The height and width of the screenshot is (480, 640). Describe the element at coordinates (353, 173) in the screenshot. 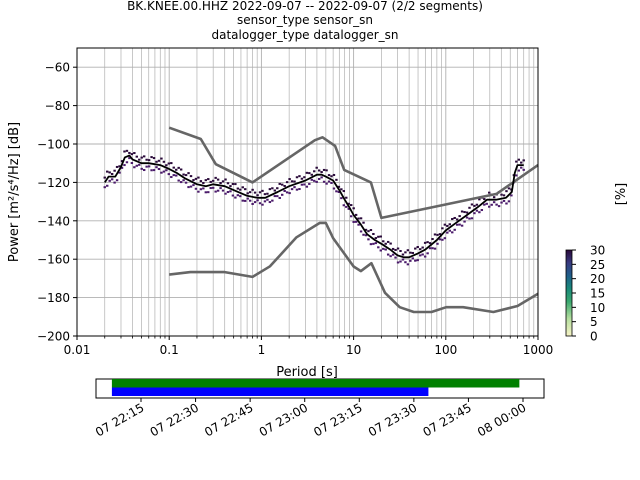

I see `new-high-noise-model-curve` at that location.